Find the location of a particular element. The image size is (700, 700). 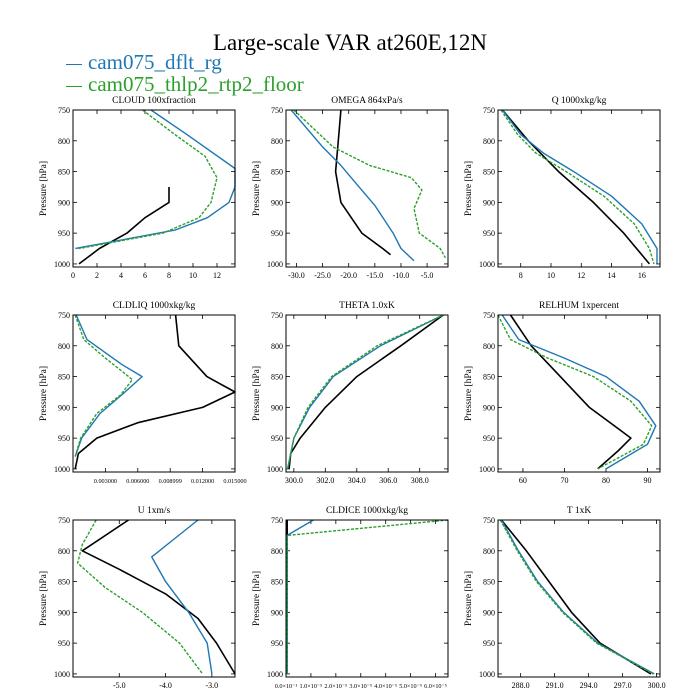

panel-5-frame is located at coordinates (367, 393).